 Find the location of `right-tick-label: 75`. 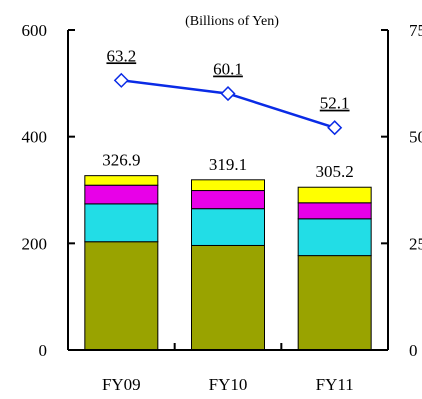

right-tick-label: 75 is located at coordinates (415, 30).